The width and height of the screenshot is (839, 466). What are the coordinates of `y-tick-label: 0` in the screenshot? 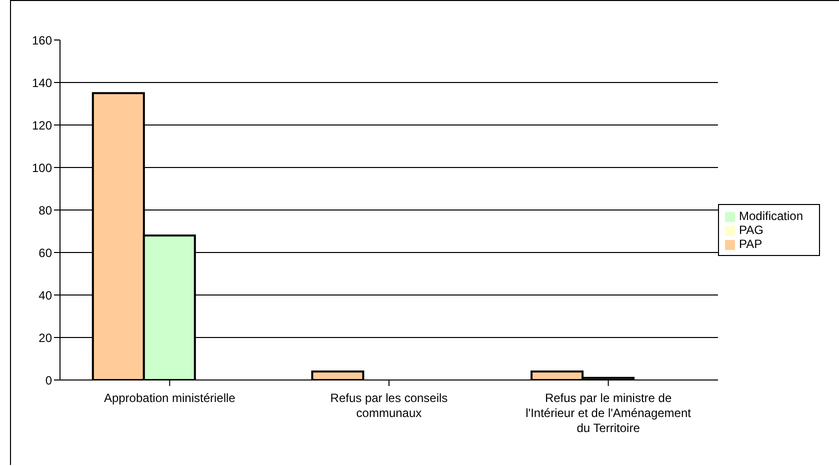 It's located at (48, 380).